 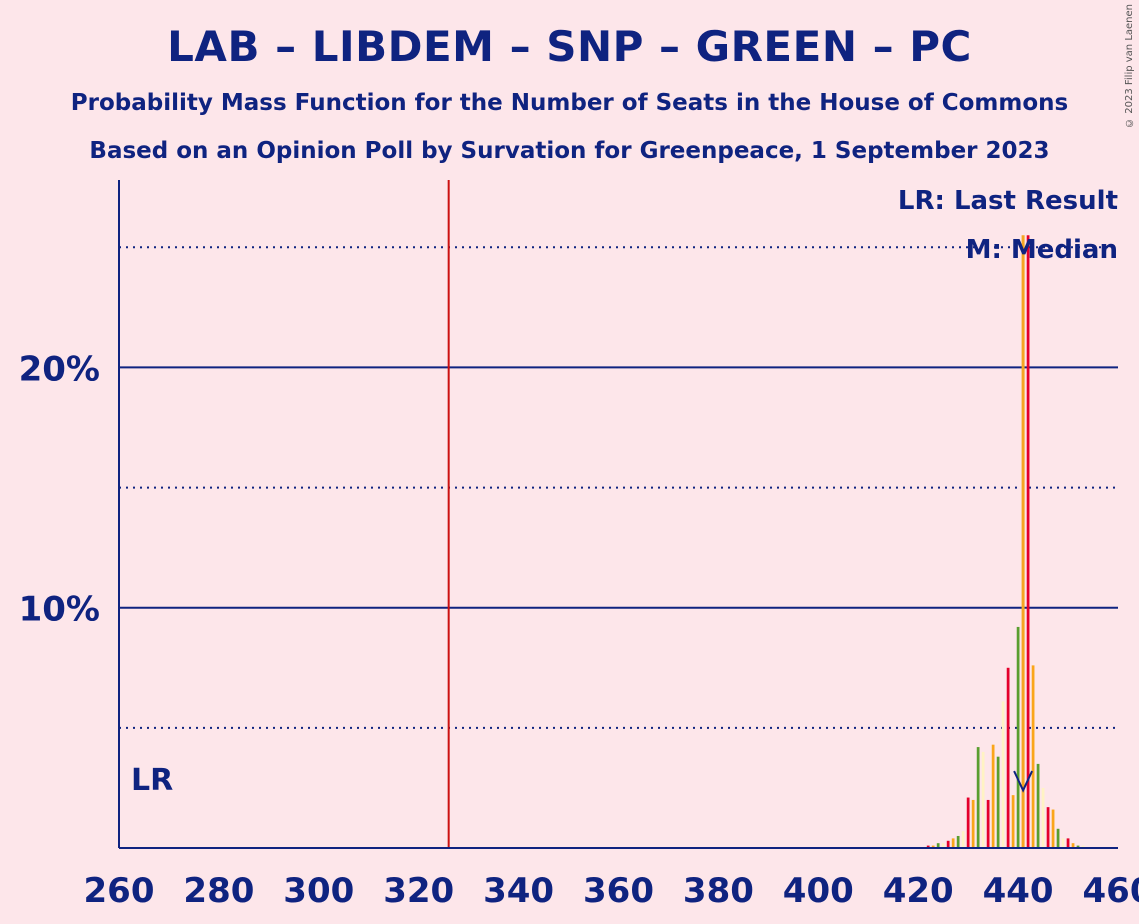 I want to click on median-marker, so click(x=1023, y=781).